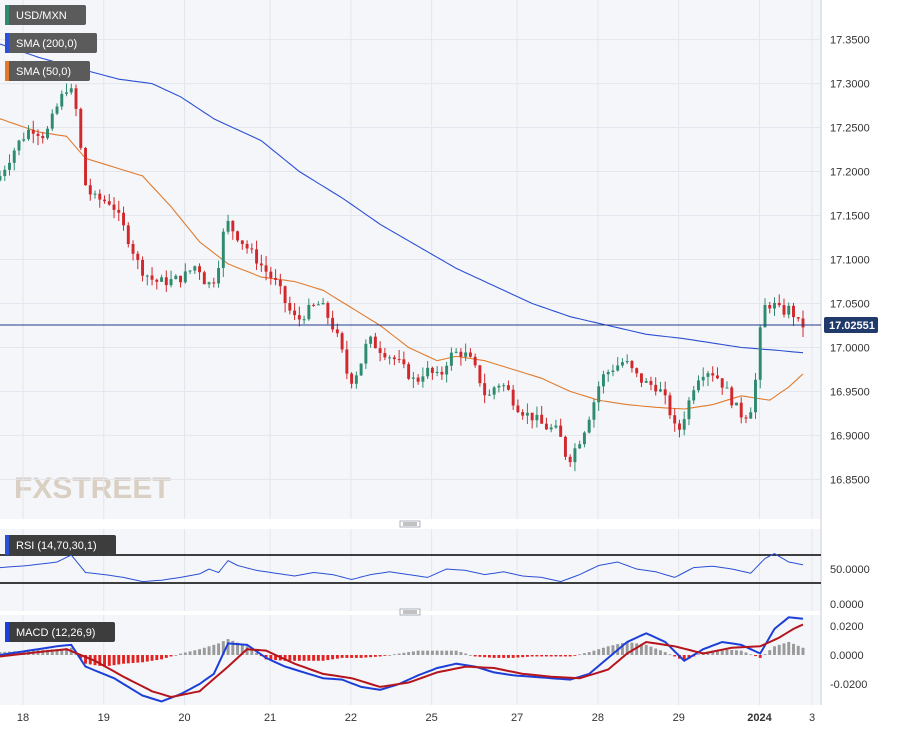 The image size is (898, 731). I want to click on macd-legend: MACD (12,26,9), so click(60, 632).